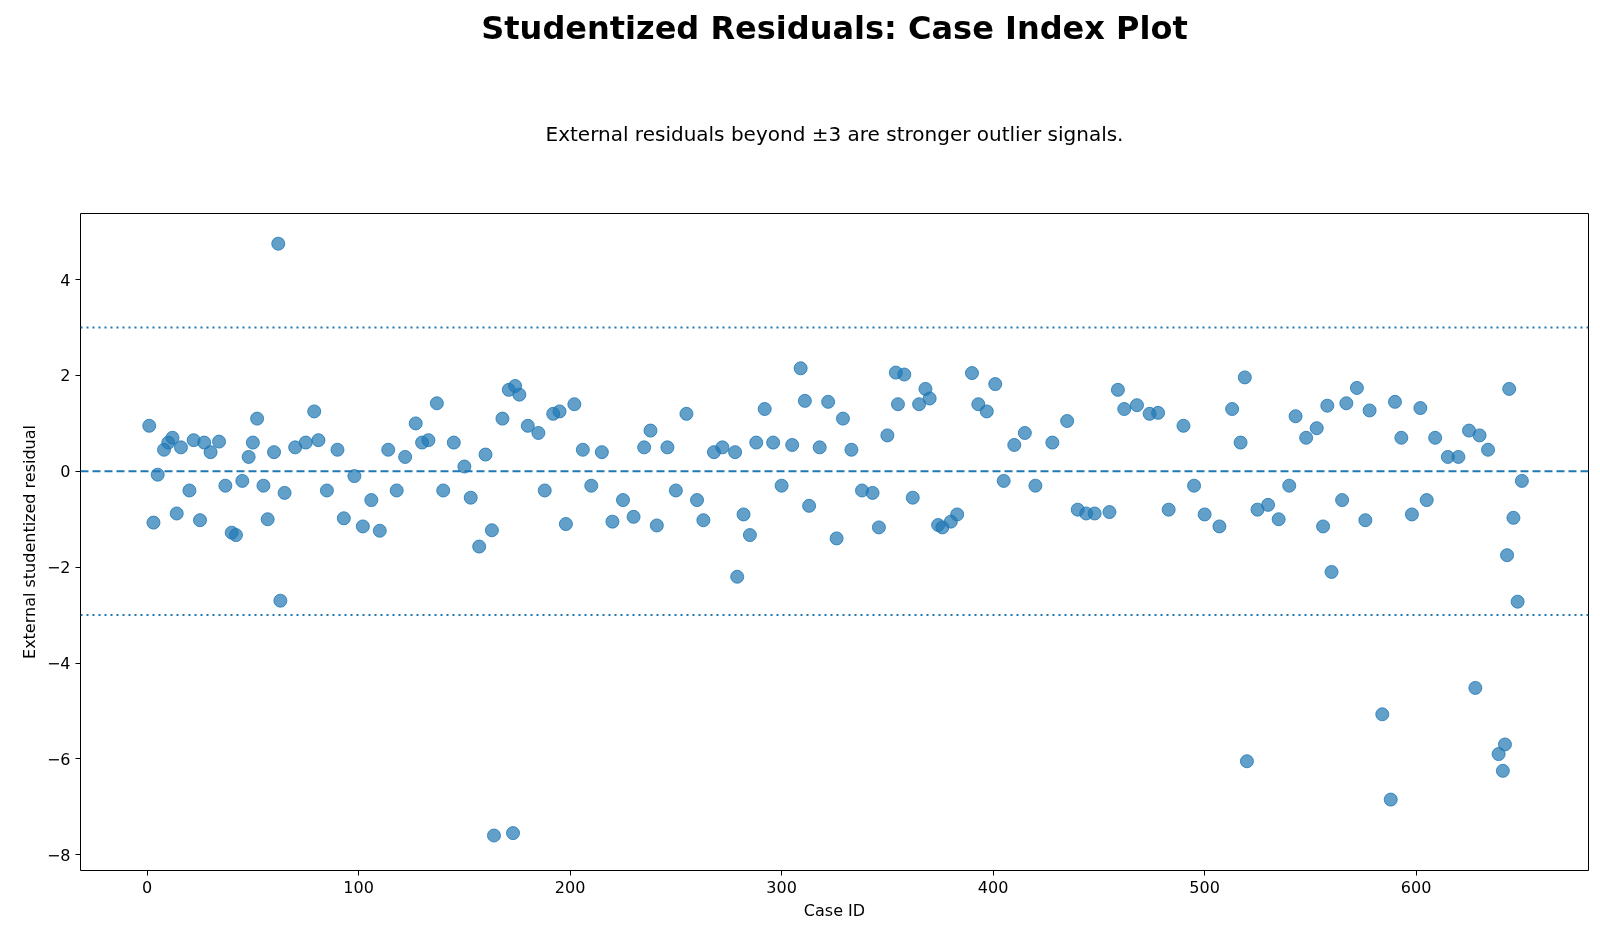  Describe the element at coordinates (570, 887) in the screenshot. I see `x-tick-label: 200` at that location.